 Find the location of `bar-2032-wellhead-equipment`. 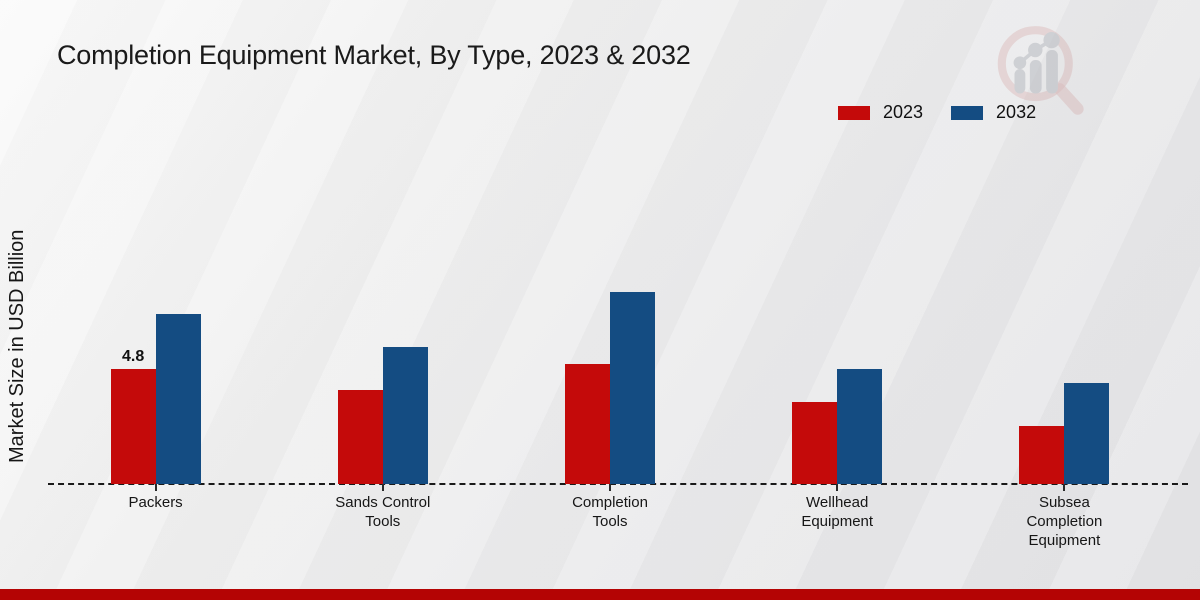

bar-2032-wellhead-equipment is located at coordinates (860, 426).